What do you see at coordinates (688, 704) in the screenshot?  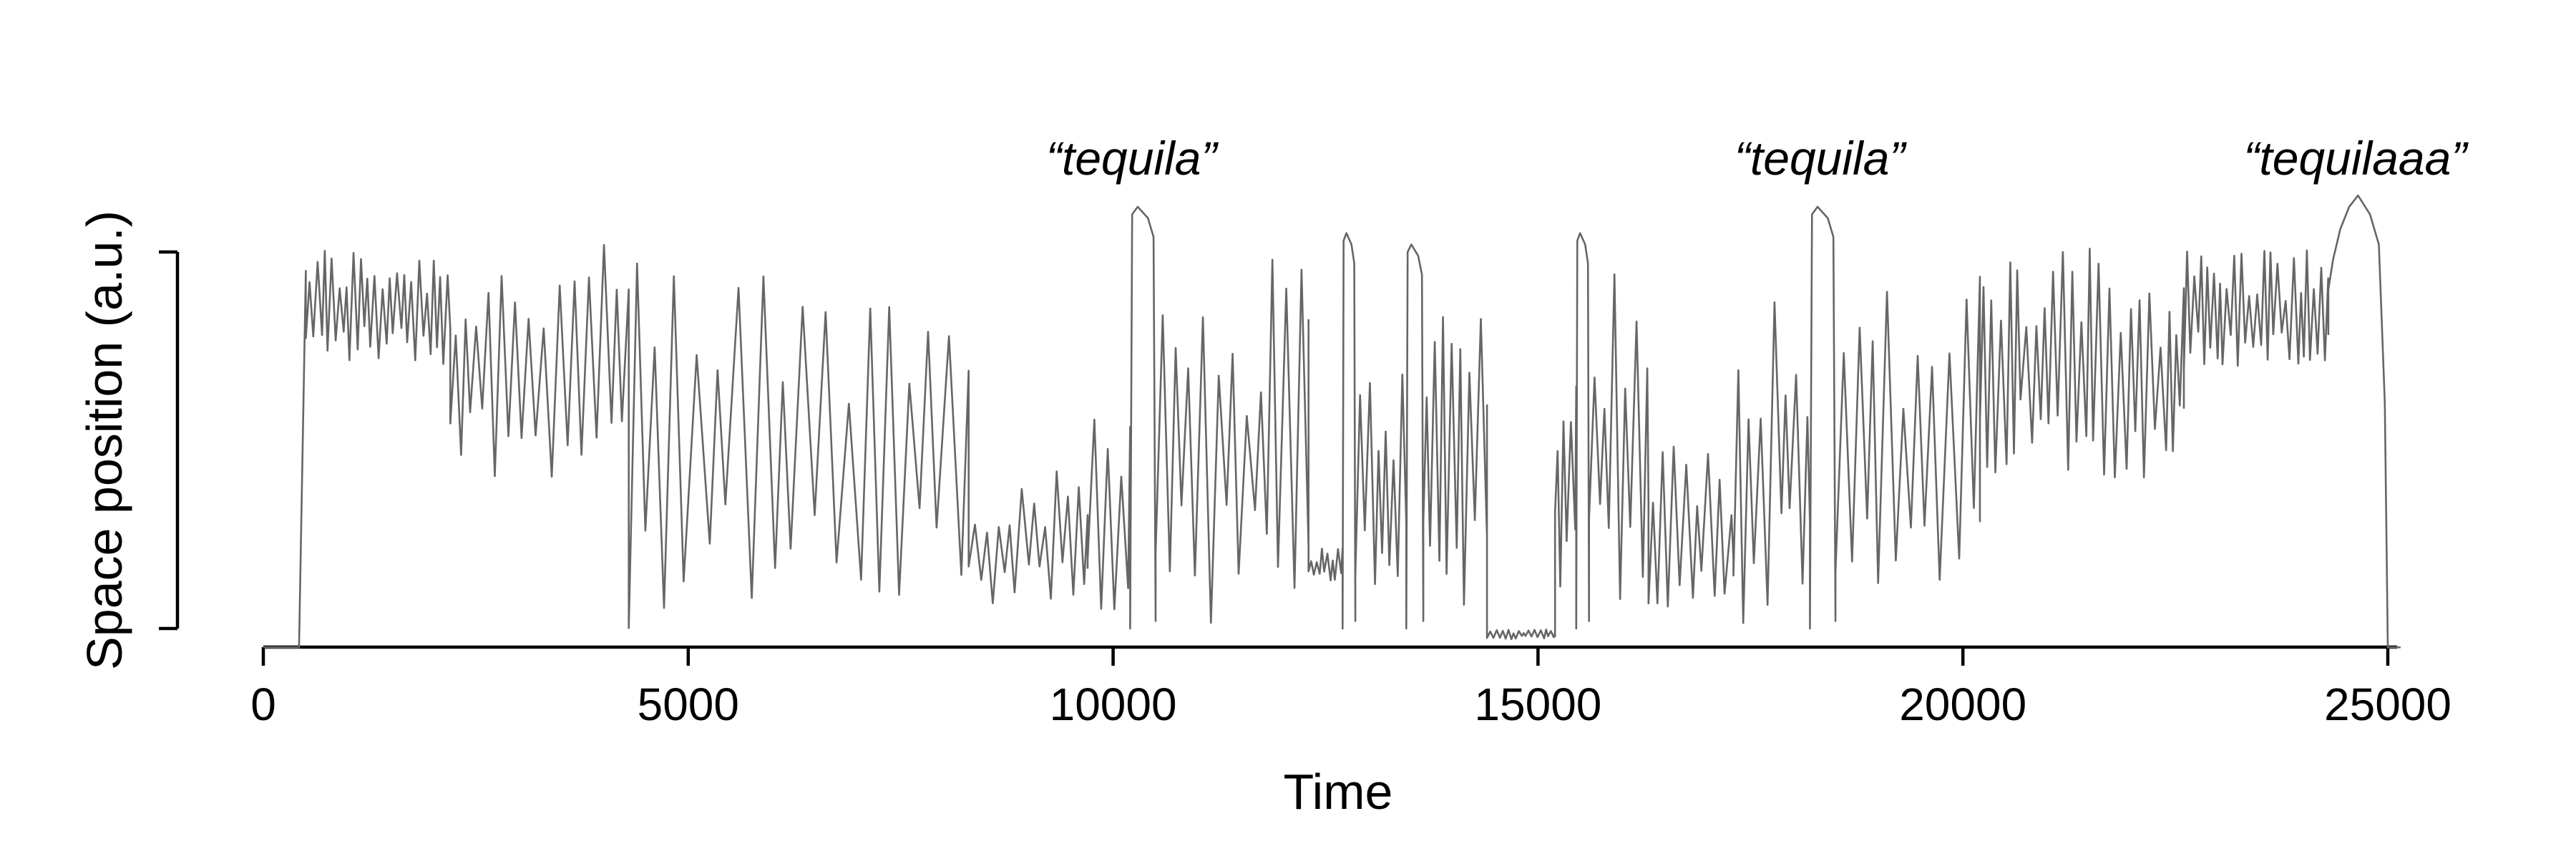 I see `x-tick-label: 5000` at bounding box center [688, 704].